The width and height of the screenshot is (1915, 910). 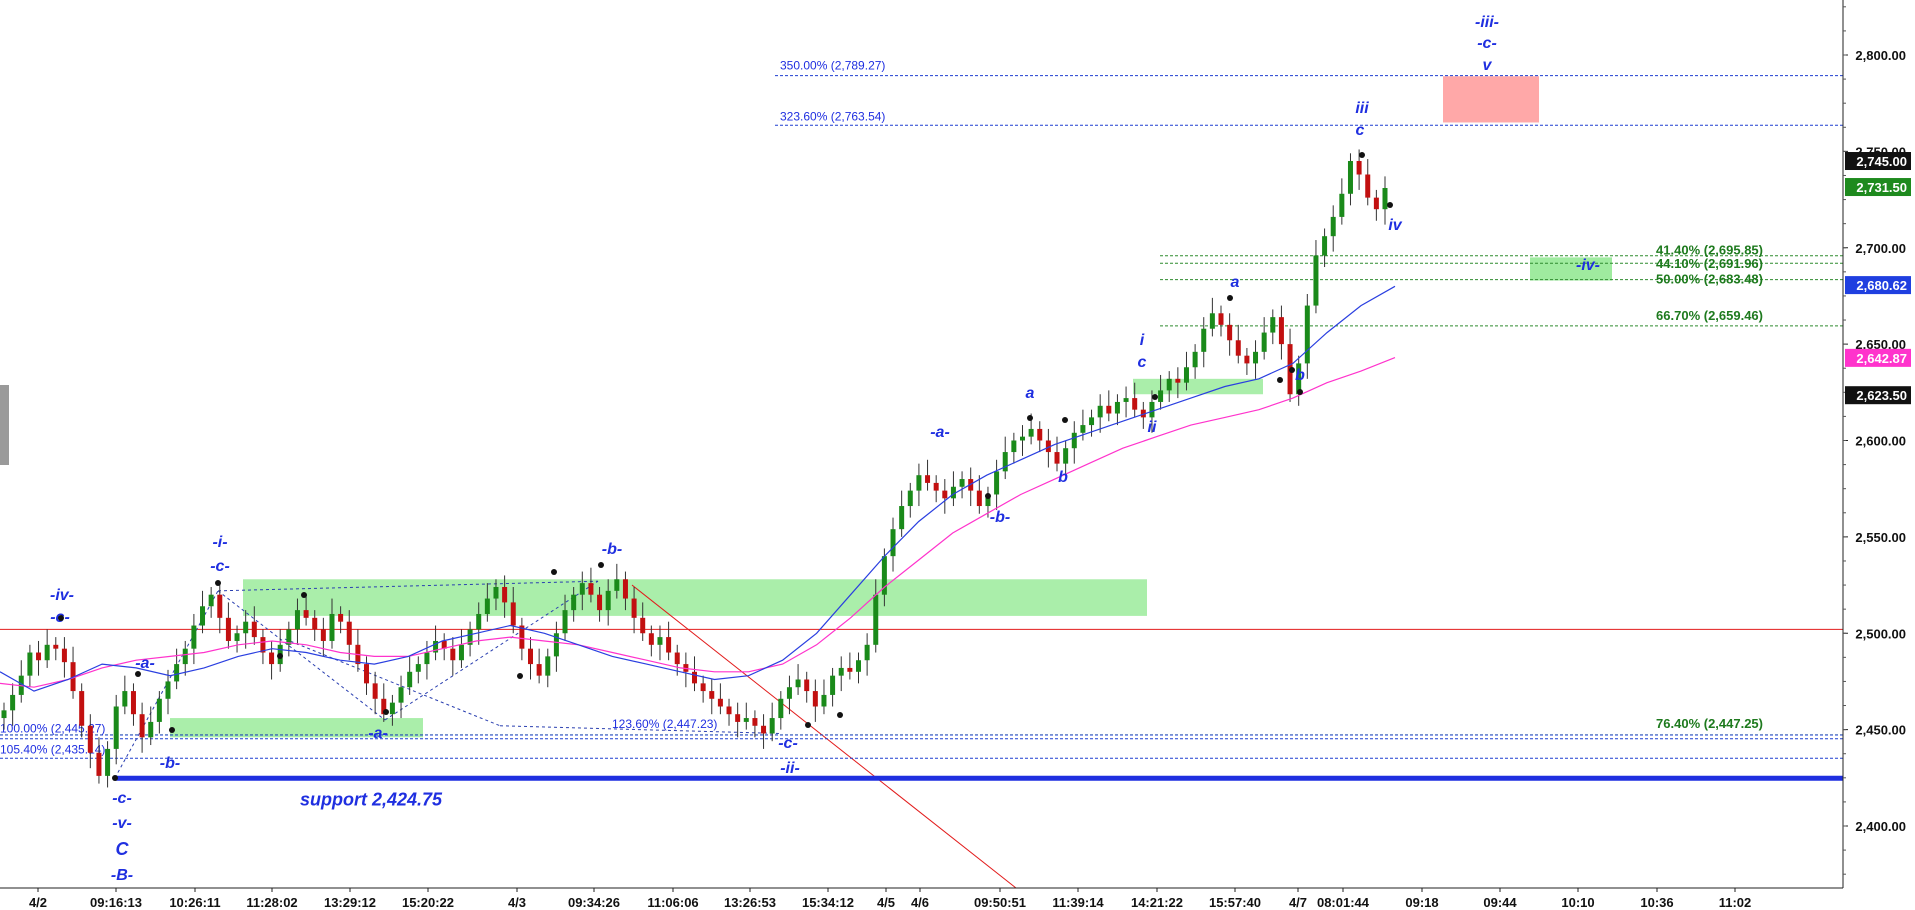 What do you see at coordinates (1709, 250) in the screenshot?
I see `fib-label-414: 41.40% (2,695.85)` at bounding box center [1709, 250].